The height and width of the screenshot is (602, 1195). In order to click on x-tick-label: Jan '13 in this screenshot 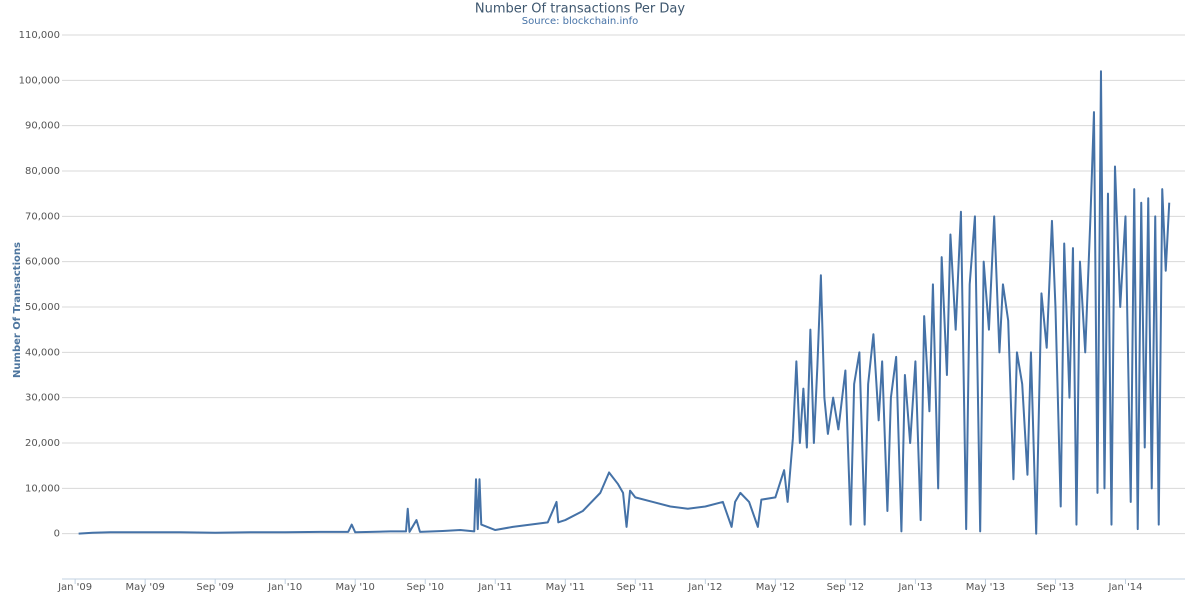, I will do `click(914, 587)`.